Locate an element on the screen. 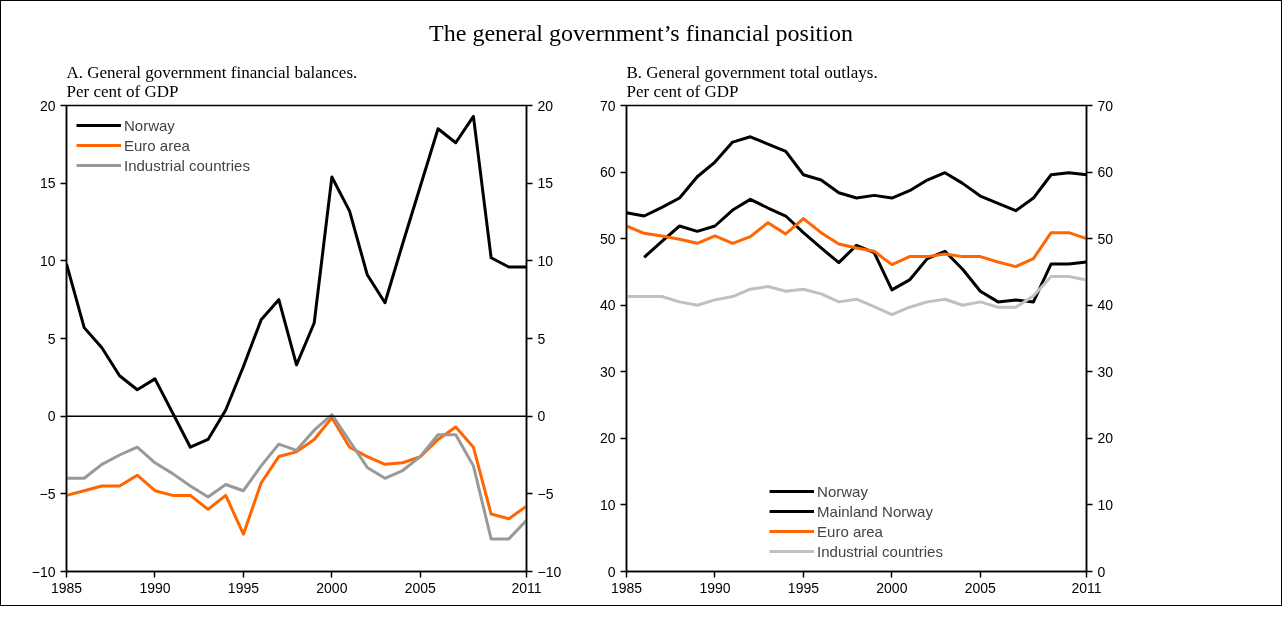  y2-tick-label: 70 is located at coordinates (1105, 105).